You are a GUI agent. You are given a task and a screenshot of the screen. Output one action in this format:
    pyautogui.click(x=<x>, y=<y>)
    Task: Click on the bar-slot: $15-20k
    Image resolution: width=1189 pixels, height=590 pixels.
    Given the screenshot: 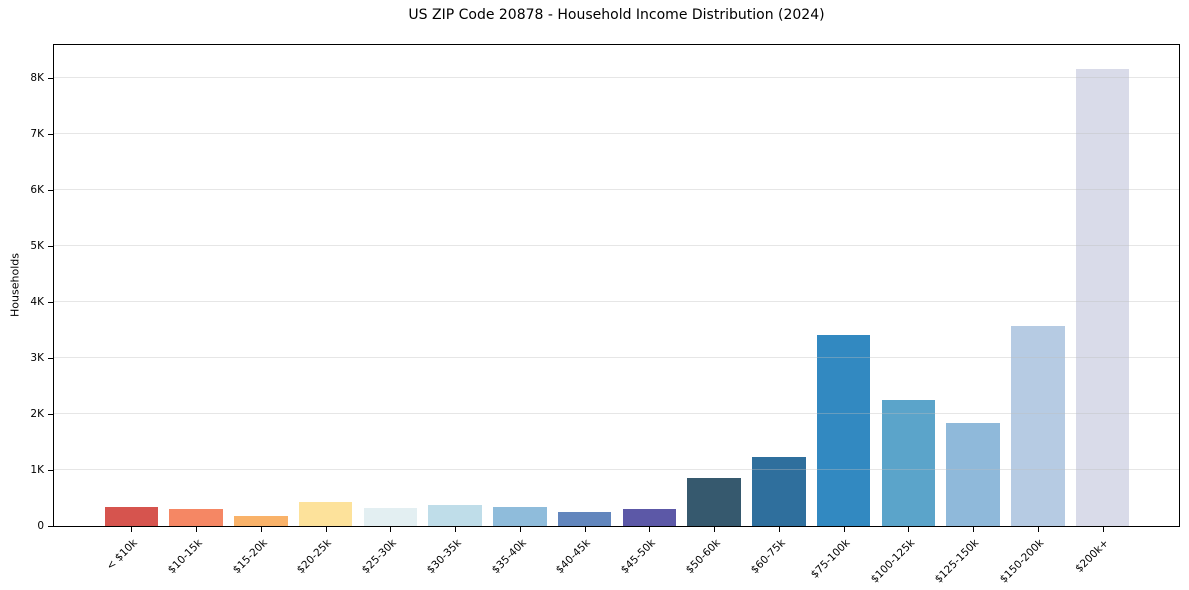 What is the action you would take?
    pyautogui.click(x=261, y=310)
    